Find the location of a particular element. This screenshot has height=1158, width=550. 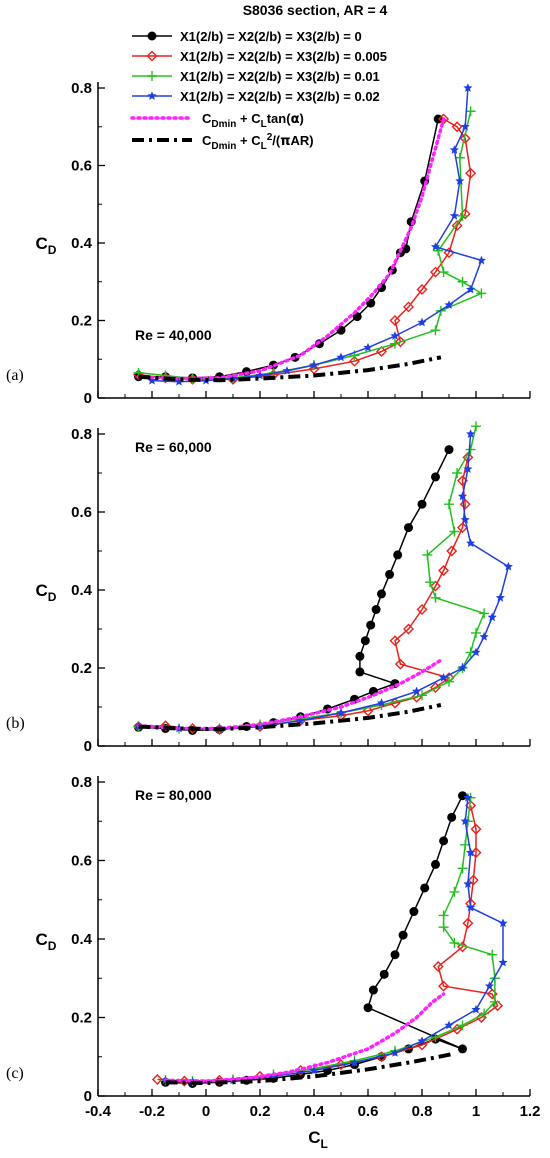

y-tick-label: 0.4 is located at coordinates (82, 243).